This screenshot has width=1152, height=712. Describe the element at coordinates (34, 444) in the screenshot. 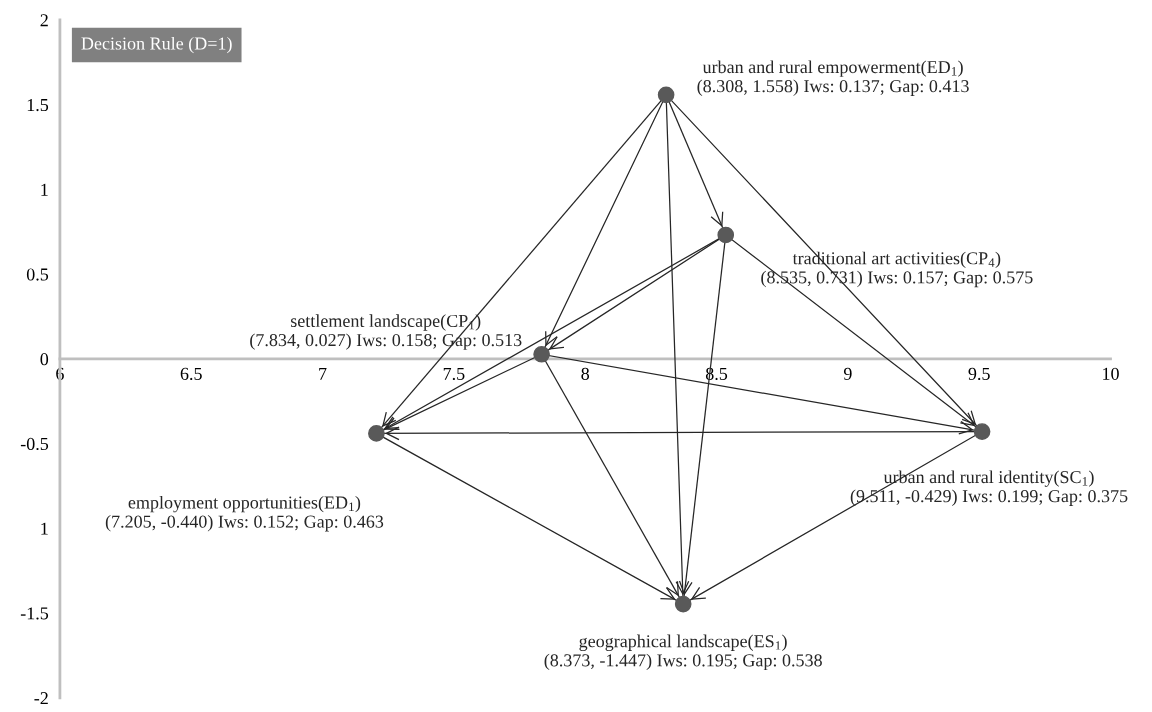

I see `y-tick-label: -0.5` at that location.